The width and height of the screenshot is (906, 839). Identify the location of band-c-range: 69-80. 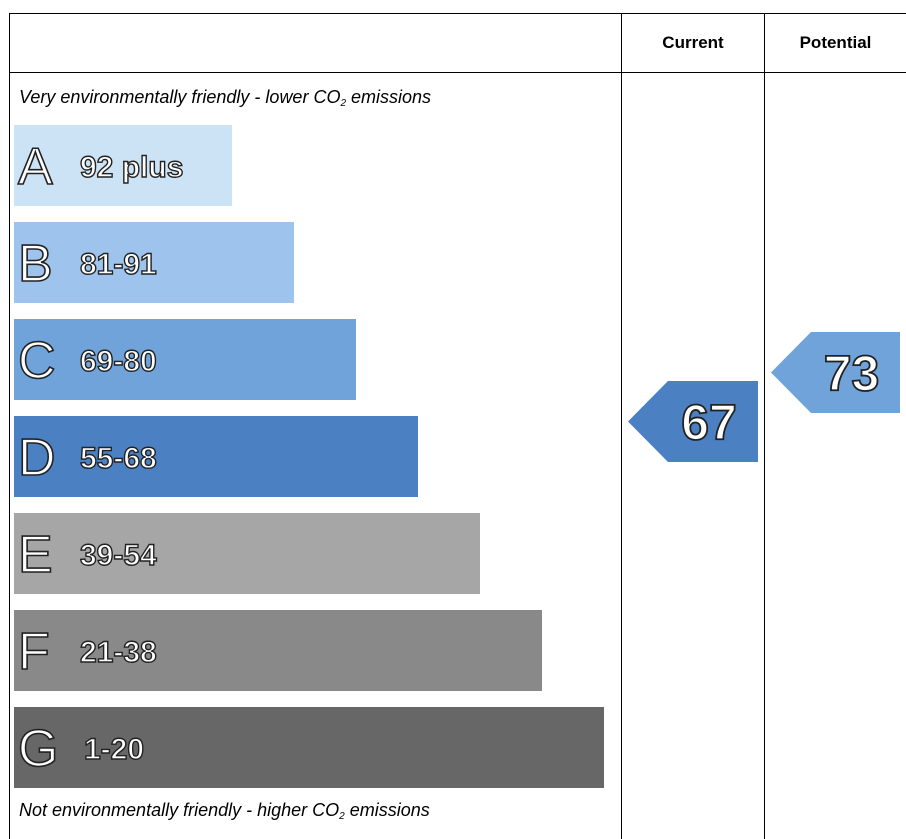
(118, 361).